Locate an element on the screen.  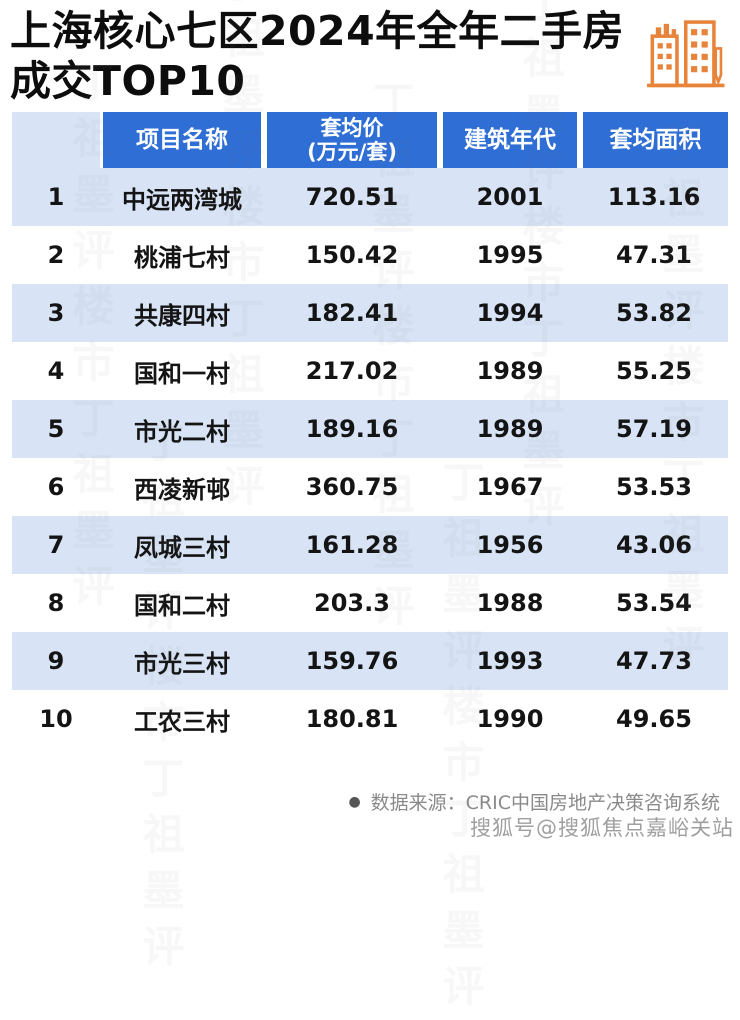
name-cell: 市光二村 is located at coordinates (182, 431).